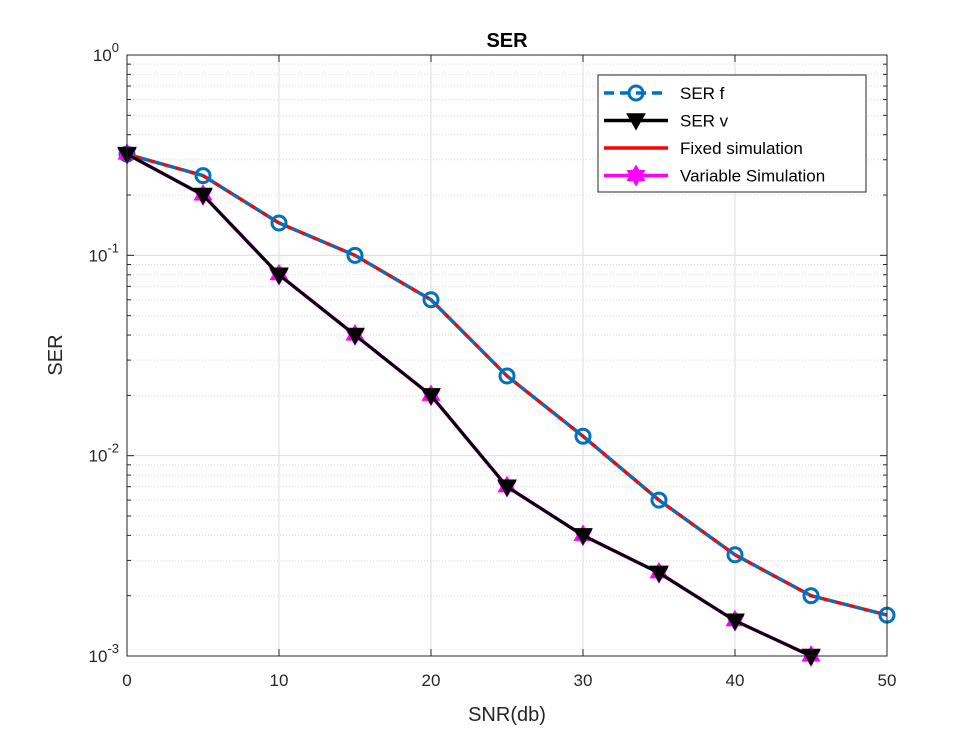  What do you see at coordinates (507, 715) in the screenshot?
I see `x-axis-label: SNR(db)` at bounding box center [507, 715].